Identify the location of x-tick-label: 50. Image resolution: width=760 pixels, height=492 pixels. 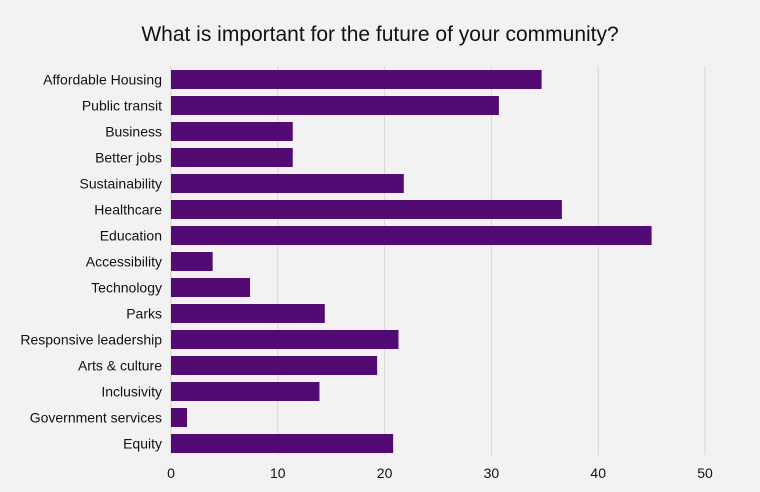
(705, 473).